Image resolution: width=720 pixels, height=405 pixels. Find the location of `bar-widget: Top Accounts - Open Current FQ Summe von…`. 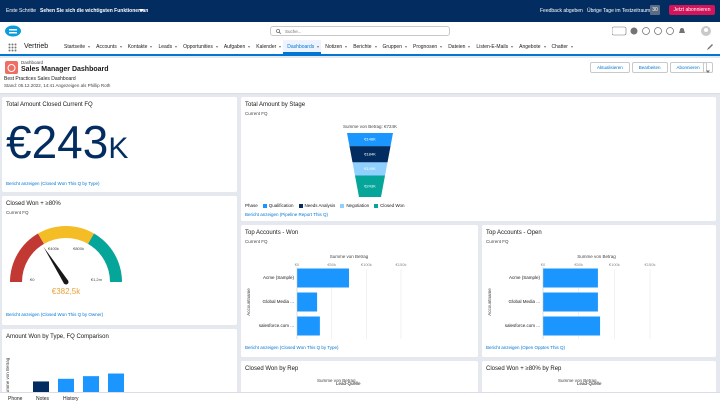

bar-widget: Top Accounts - Open Current FQ Summe von… is located at coordinates (599, 291).